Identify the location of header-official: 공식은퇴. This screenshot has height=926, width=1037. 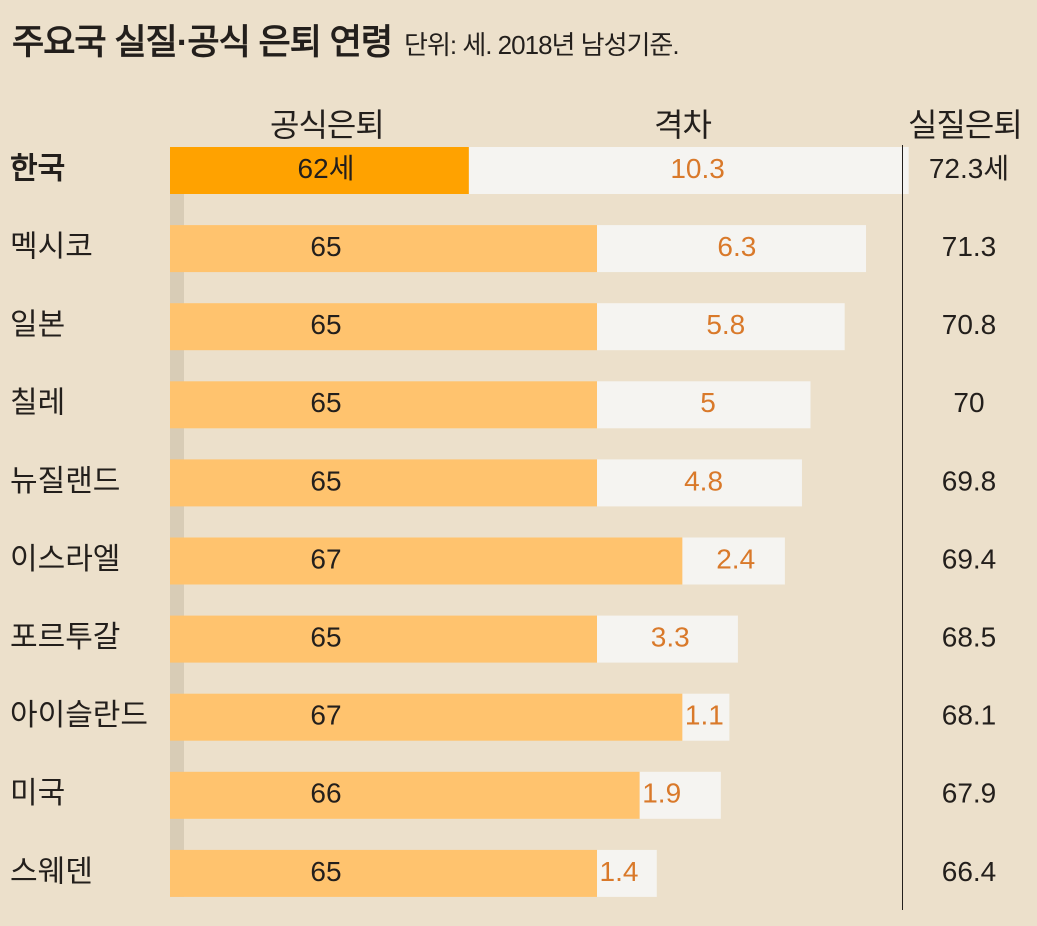
(327, 125).